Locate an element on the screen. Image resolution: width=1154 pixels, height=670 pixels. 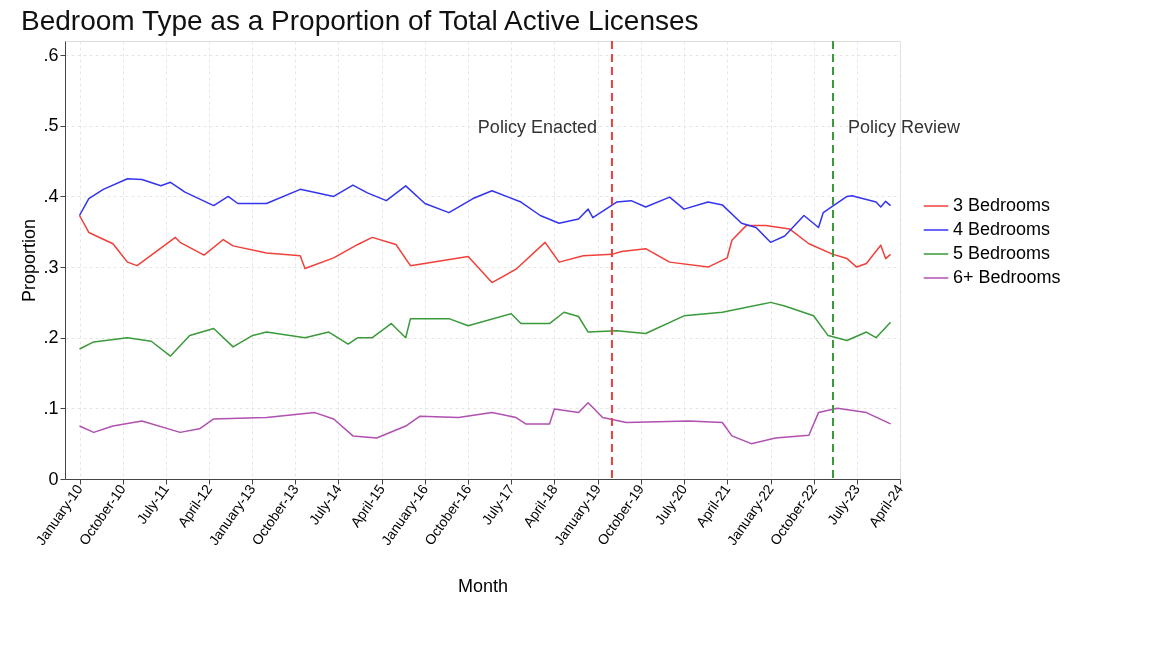
legend-label: 4 Bedrooms is located at coordinates (1002, 229).